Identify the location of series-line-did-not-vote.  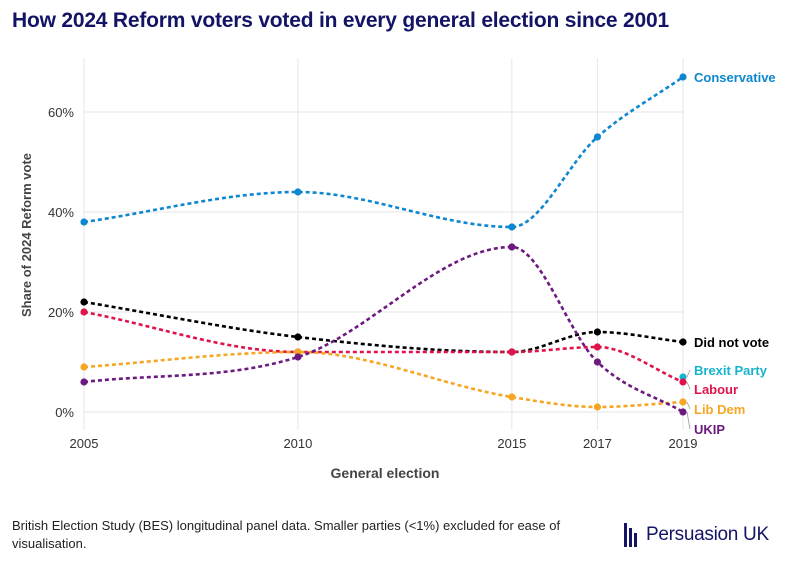
(383, 327).